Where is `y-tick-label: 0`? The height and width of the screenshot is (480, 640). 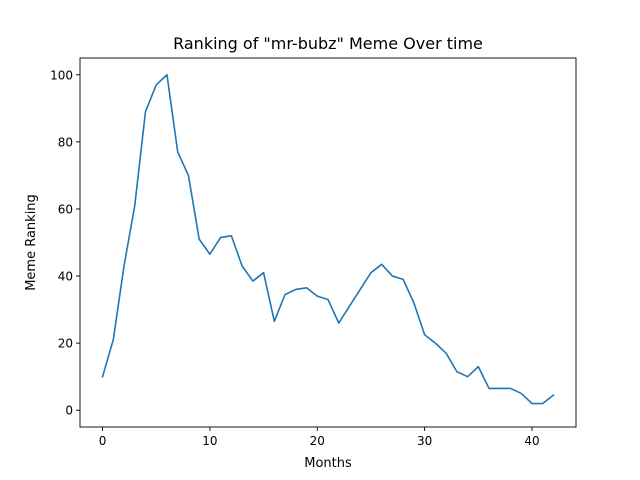
y-tick-label: 0 is located at coordinates (69, 411).